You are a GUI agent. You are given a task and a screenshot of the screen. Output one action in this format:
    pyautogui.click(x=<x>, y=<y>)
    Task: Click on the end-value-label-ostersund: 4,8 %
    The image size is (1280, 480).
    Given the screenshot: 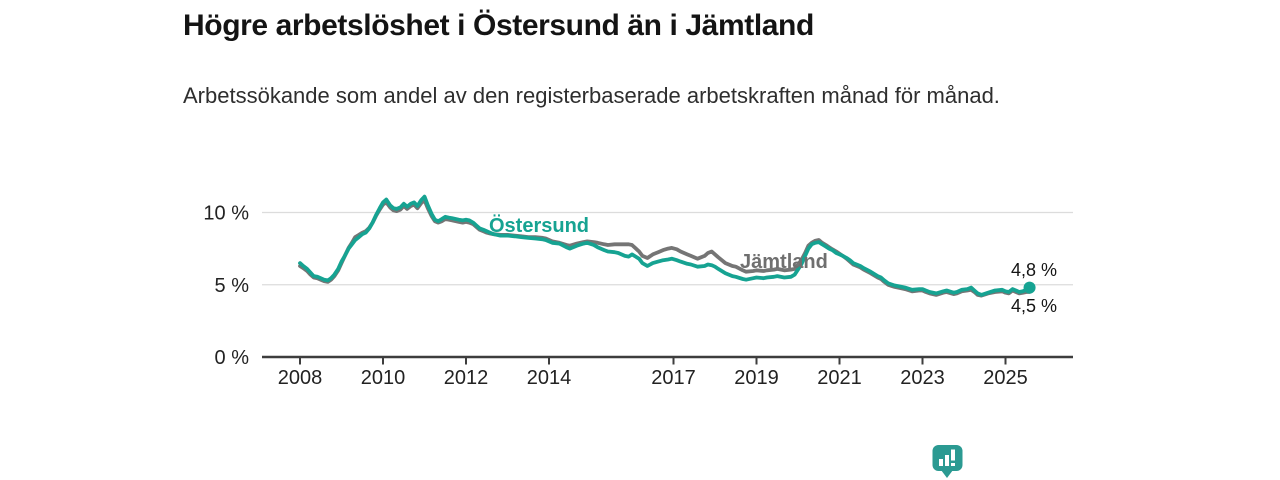 What is the action you would take?
    pyautogui.click(x=1033, y=270)
    